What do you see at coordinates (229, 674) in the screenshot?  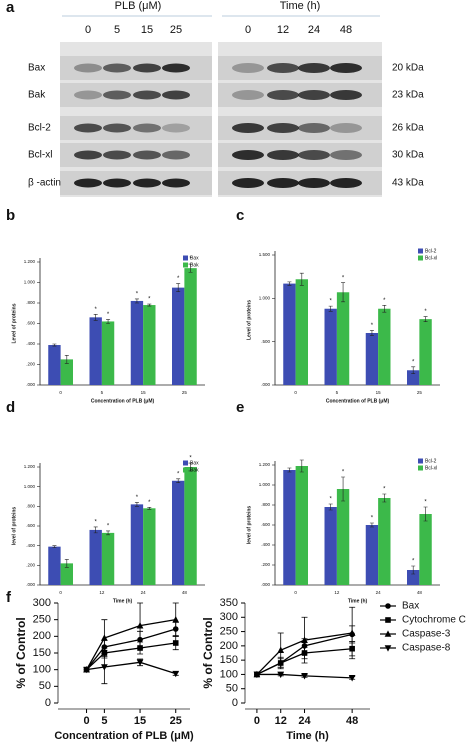 I see `y-tick-label: 100` at bounding box center [229, 674].